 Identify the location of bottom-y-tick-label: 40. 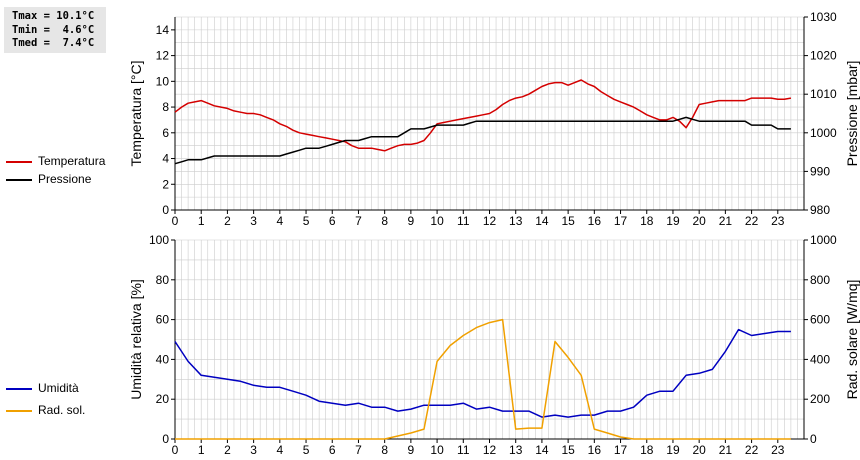
(163, 359).